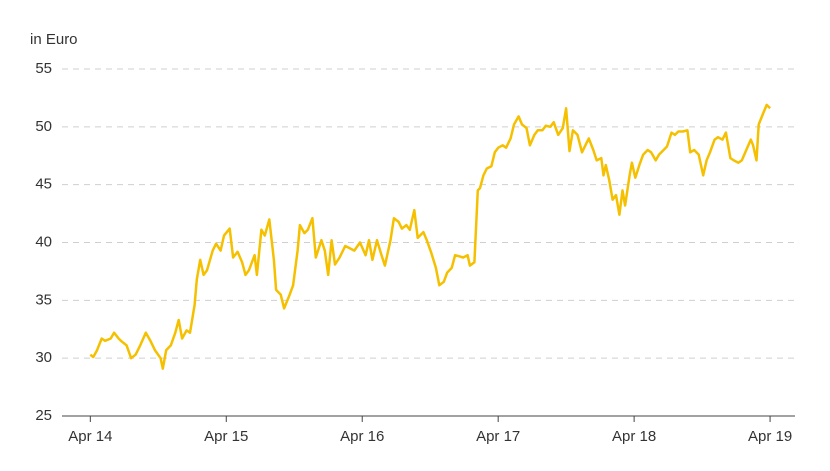  I want to click on y-tick-label: 50, so click(43, 126).